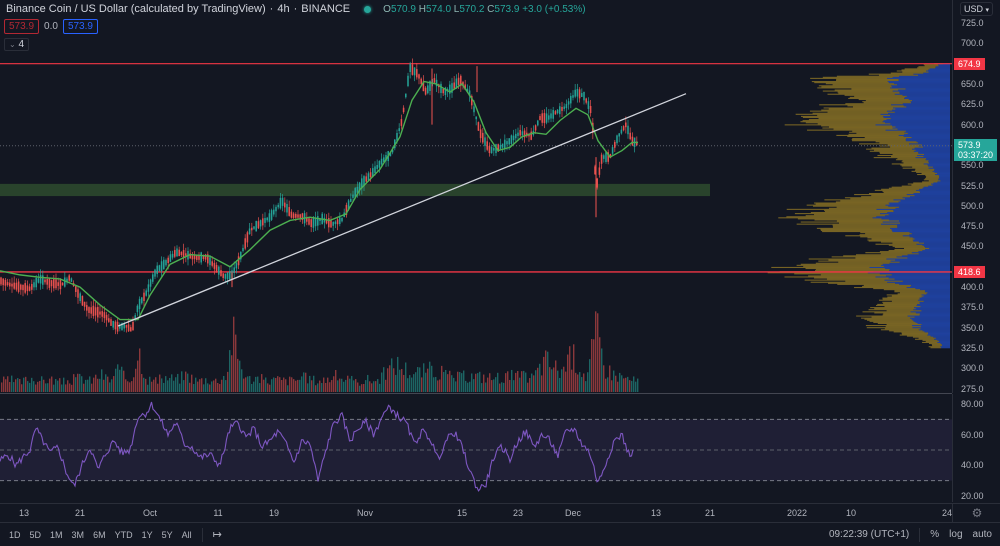 Image resolution: width=1000 pixels, height=546 pixels. Describe the element at coordinates (218, 513) in the screenshot. I see `time-tick: 11` at that location.